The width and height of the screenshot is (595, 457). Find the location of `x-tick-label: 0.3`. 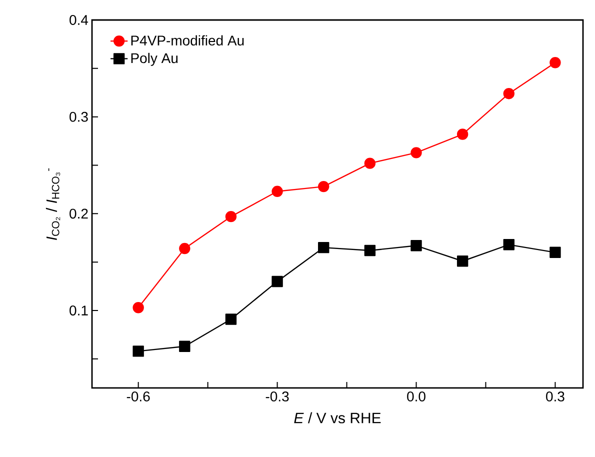

x-tick-label: 0.3 is located at coordinates (555, 397).